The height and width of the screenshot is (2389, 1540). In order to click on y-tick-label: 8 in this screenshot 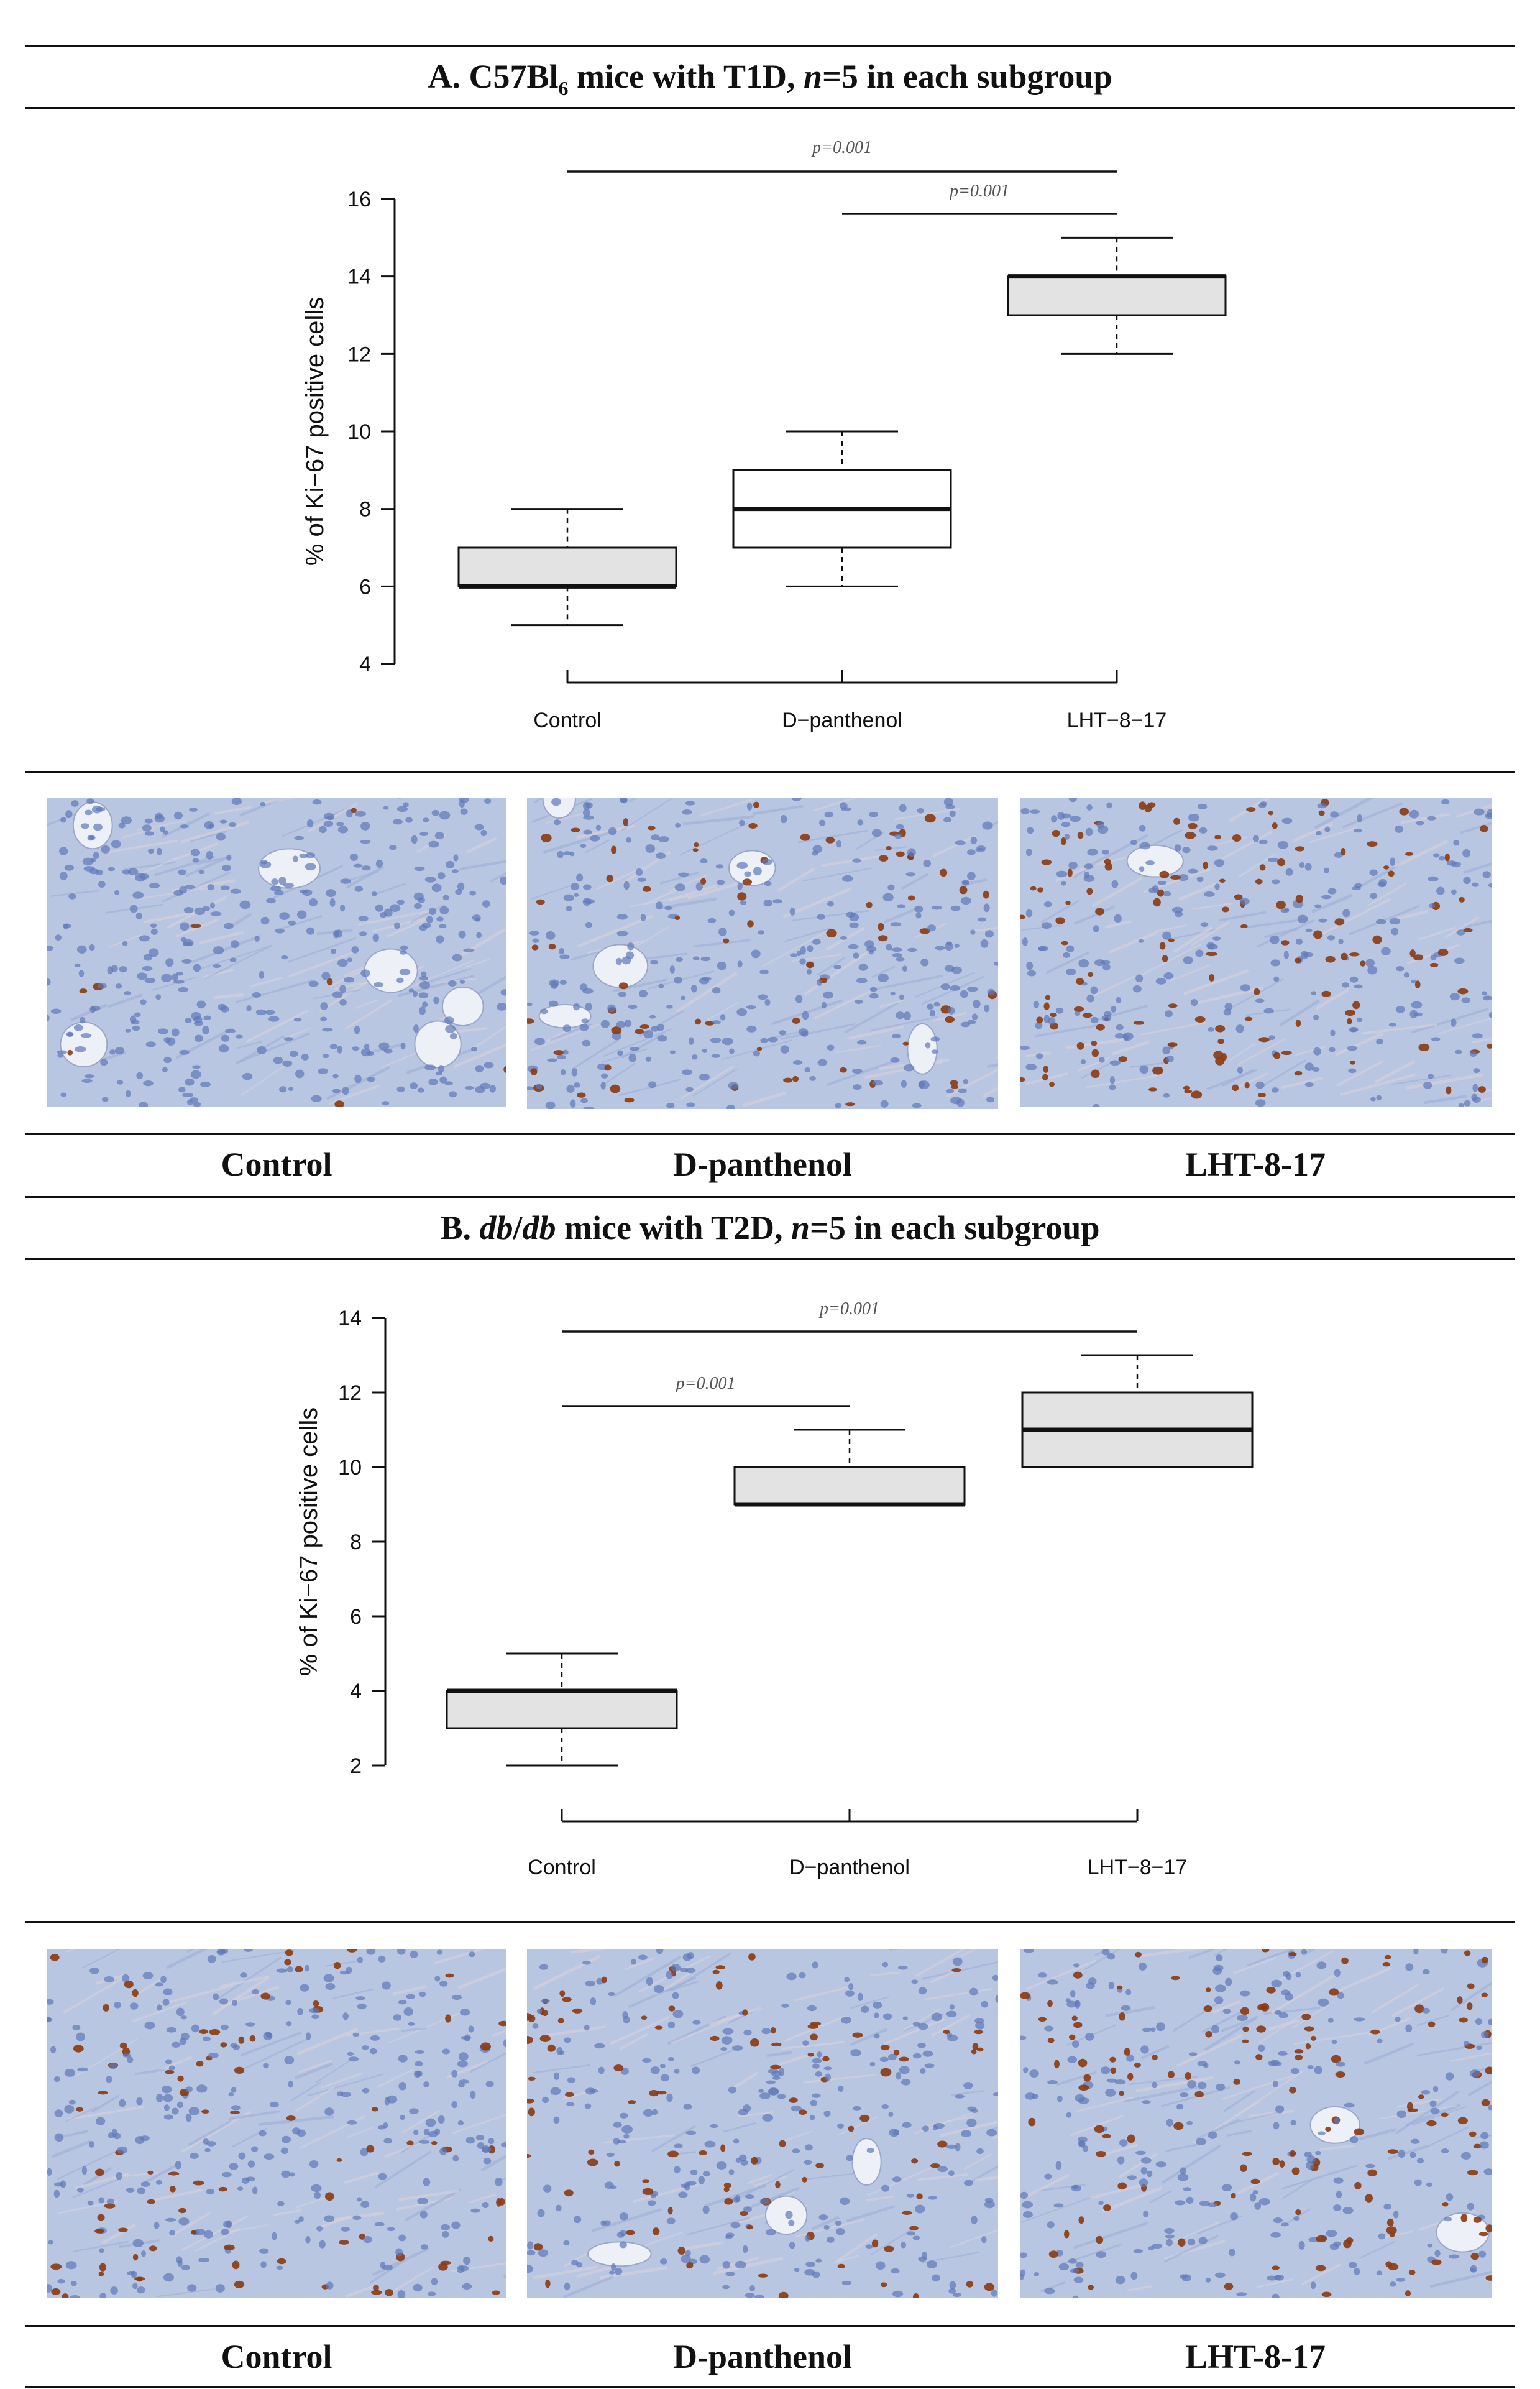, I will do `click(365, 510)`.